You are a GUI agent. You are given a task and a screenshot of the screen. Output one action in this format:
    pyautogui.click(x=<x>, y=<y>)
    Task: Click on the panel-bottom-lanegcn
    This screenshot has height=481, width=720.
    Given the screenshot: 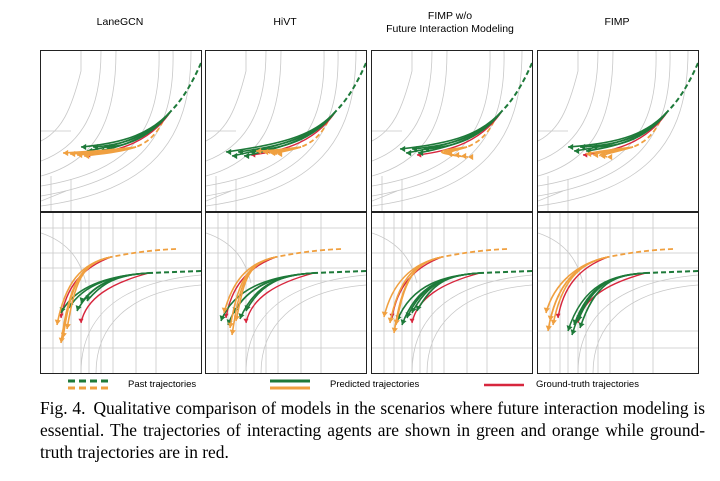 What is the action you would take?
    pyautogui.click(x=121, y=293)
    